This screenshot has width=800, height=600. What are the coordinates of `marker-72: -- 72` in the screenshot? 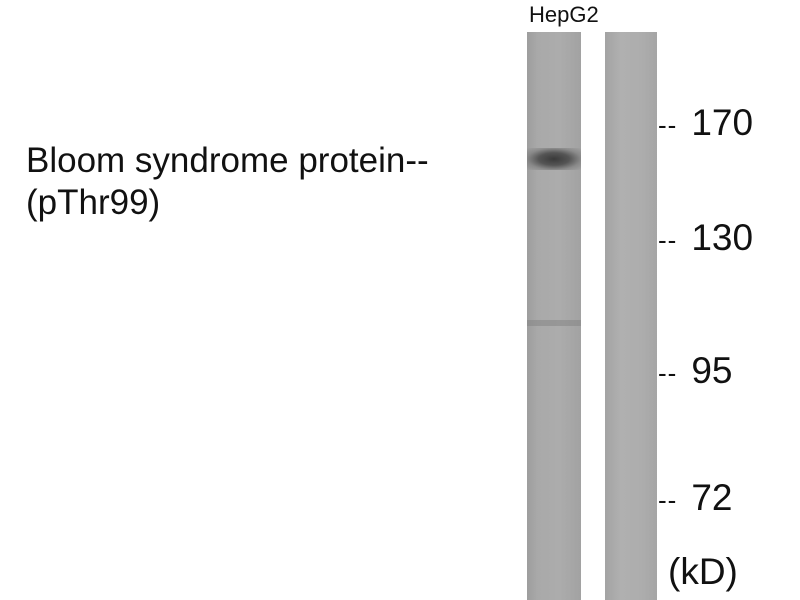 It's located at (695, 497).